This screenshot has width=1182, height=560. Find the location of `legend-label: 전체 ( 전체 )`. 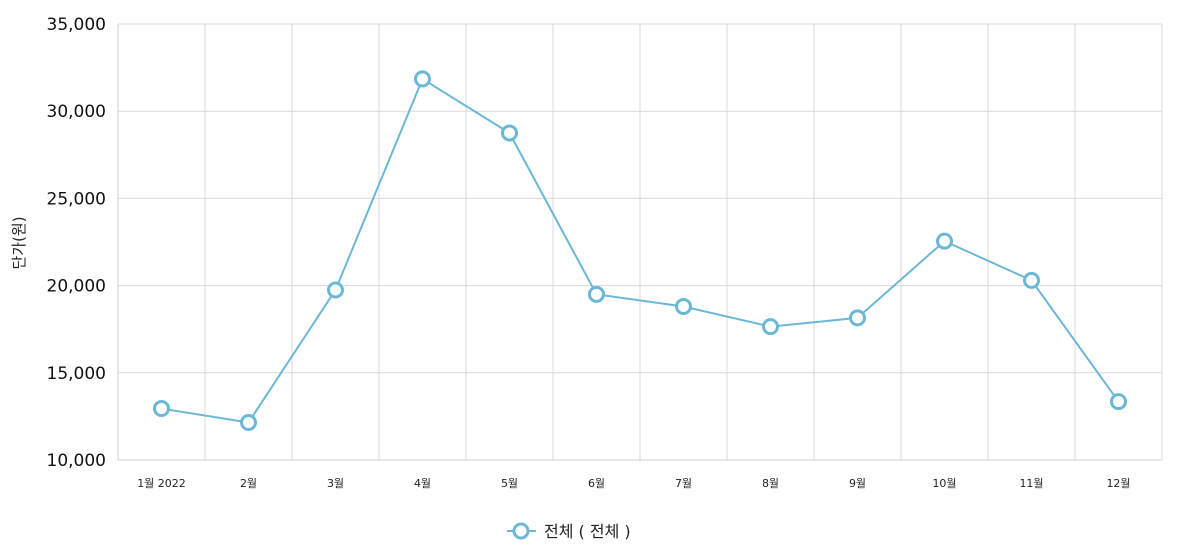

legend-label: 전체 ( 전체 ) is located at coordinates (587, 531).